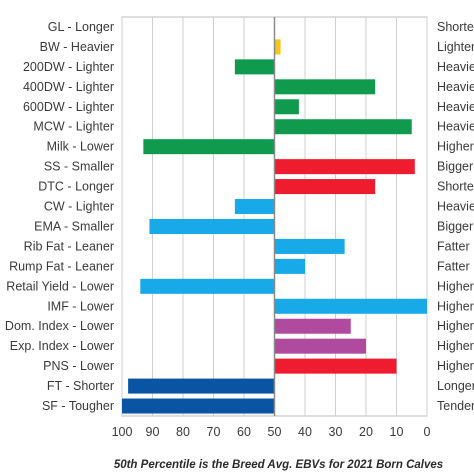 This screenshot has height=475, width=474. What do you see at coordinates (455, 107) in the screenshot?
I see `row-label-right-4: Heavier` at bounding box center [455, 107].